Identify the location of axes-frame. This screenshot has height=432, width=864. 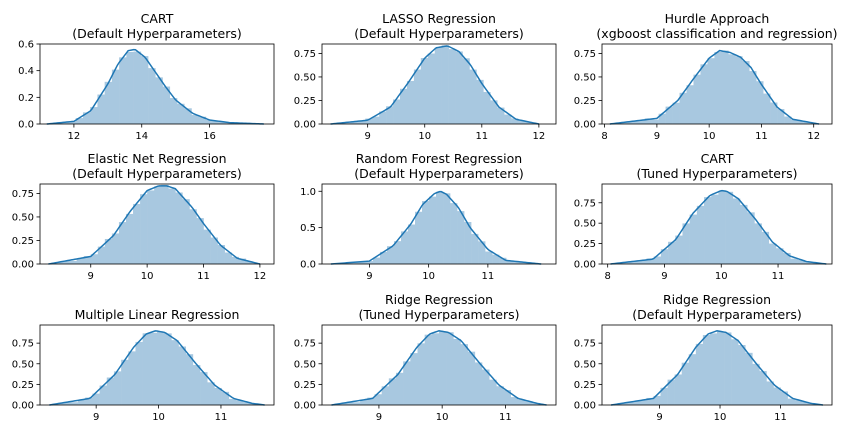
(157, 84).